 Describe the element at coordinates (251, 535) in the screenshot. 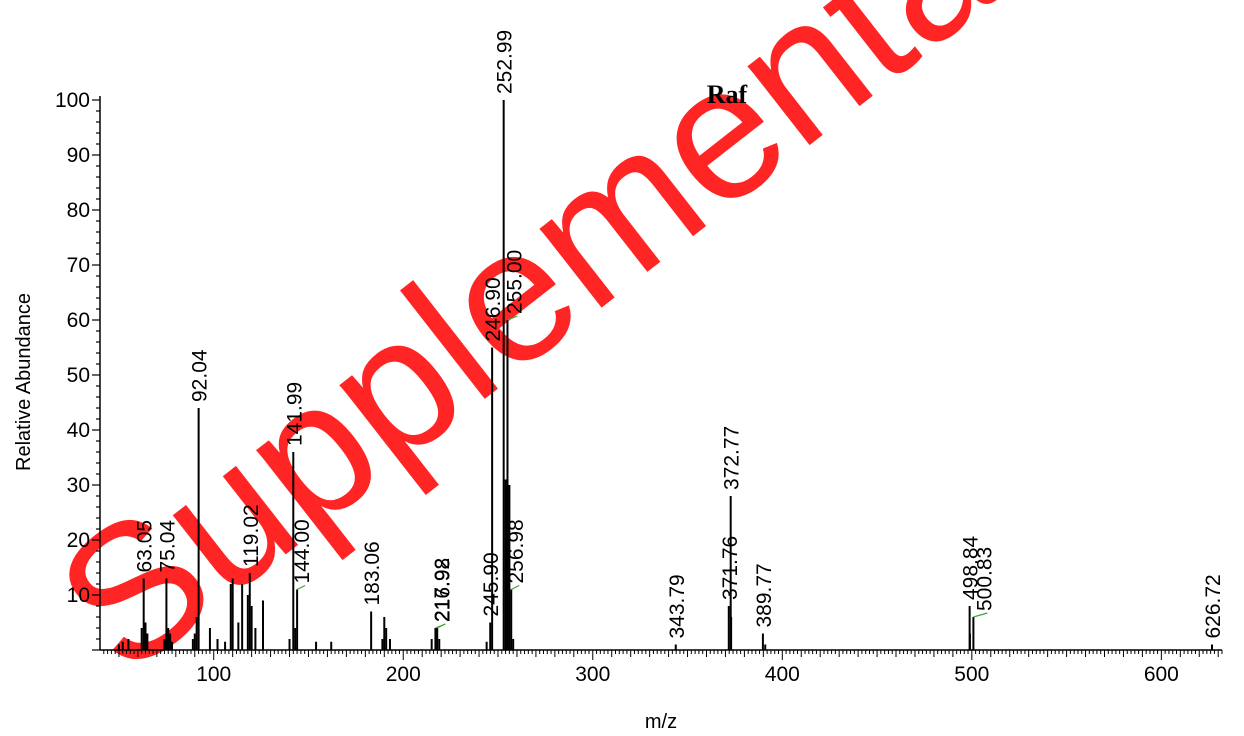

I see `peak-label: 119.02` at that location.